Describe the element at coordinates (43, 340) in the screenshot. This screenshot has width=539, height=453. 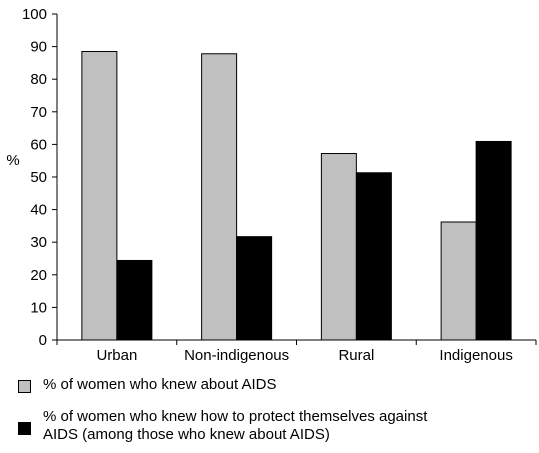
I see `y-tick-label: 0` at that location.